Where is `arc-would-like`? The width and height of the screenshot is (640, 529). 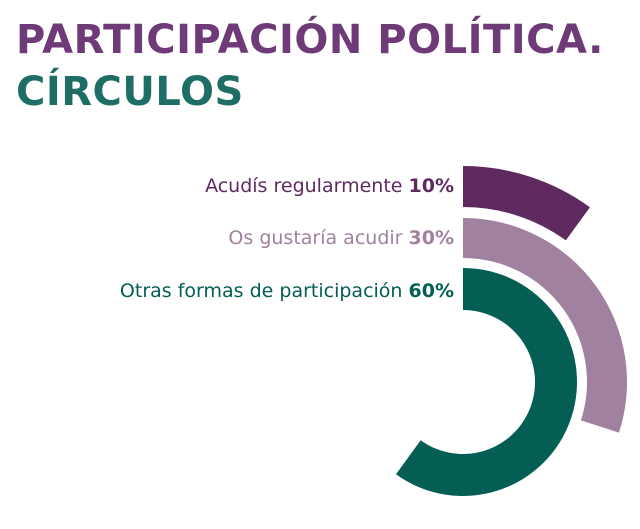
arc-would-like is located at coordinates (545, 325).